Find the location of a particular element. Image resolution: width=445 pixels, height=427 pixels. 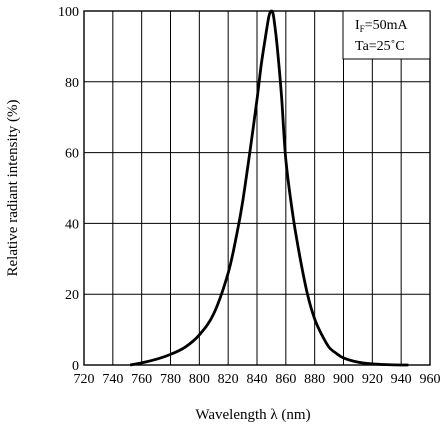

y-tick-label: 40 is located at coordinates (72, 224).